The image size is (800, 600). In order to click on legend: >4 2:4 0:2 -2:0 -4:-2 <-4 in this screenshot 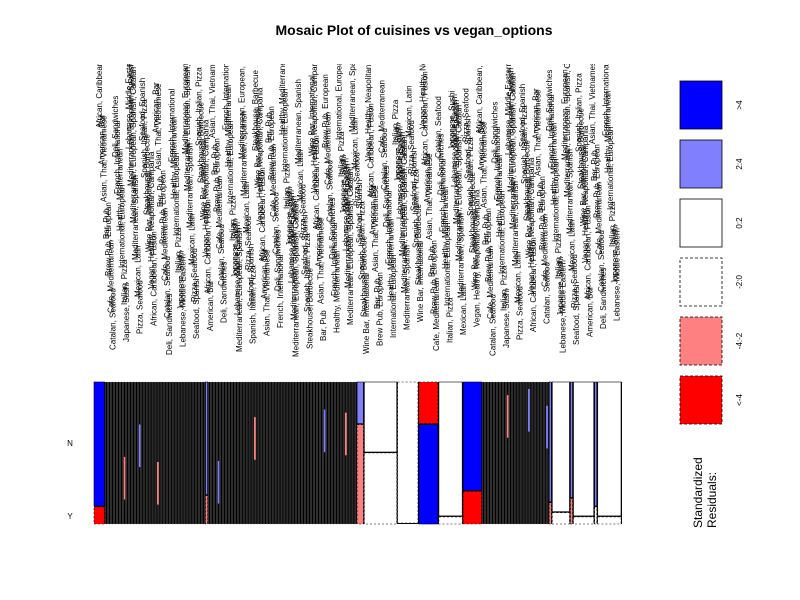, I will do `click(711, 252)`.